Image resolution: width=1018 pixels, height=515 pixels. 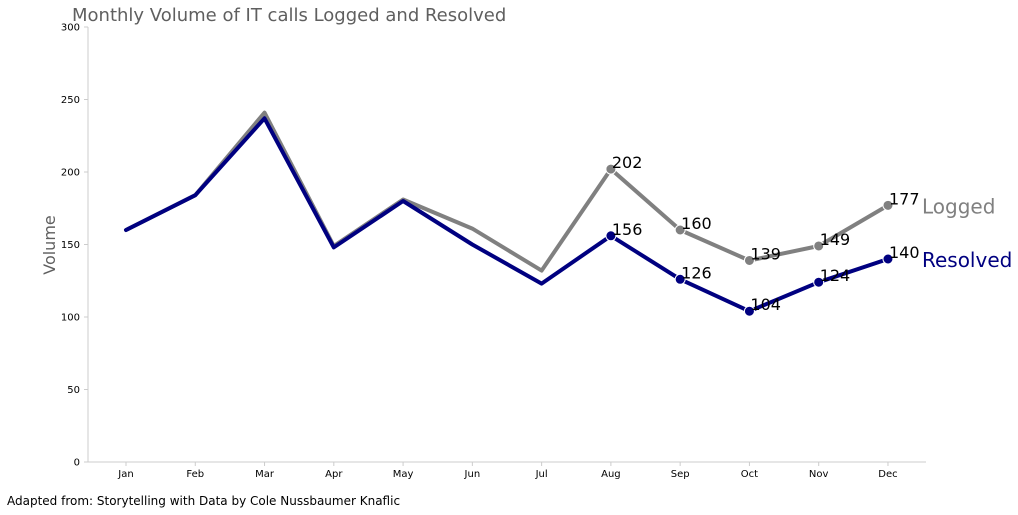 What do you see at coordinates (627, 229) in the screenshot?
I see `resolved-data-label: 156` at bounding box center [627, 229].